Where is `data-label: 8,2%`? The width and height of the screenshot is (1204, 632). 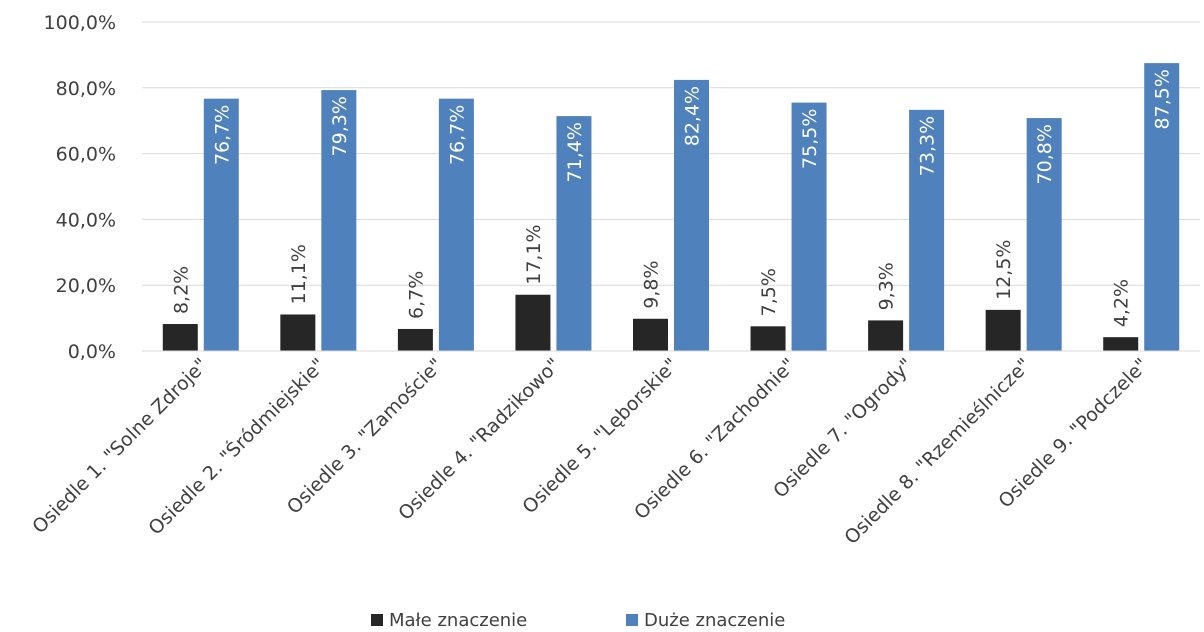
data-label: 8,2% is located at coordinates (181, 290).